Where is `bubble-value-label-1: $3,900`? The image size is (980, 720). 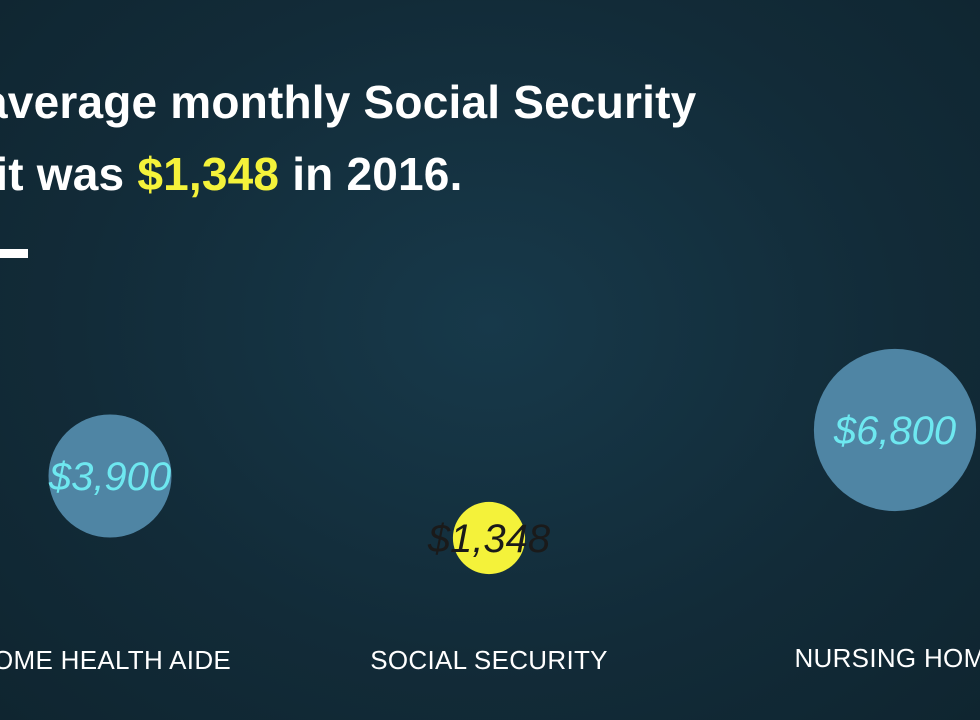
bubble-value-label-1: $3,900 is located at coordinates (109, 477).